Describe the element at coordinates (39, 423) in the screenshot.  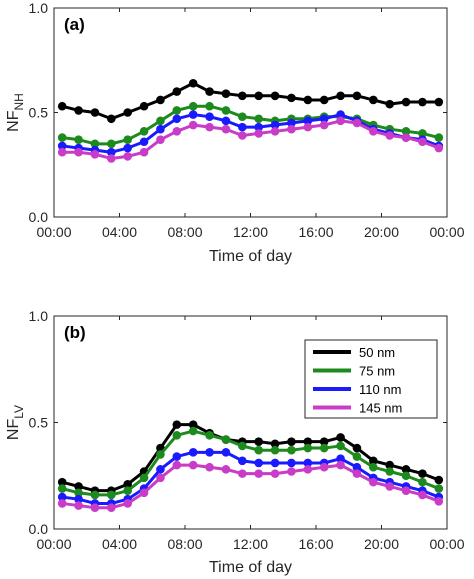
I see `y-tick-label: 0.5` at that location.